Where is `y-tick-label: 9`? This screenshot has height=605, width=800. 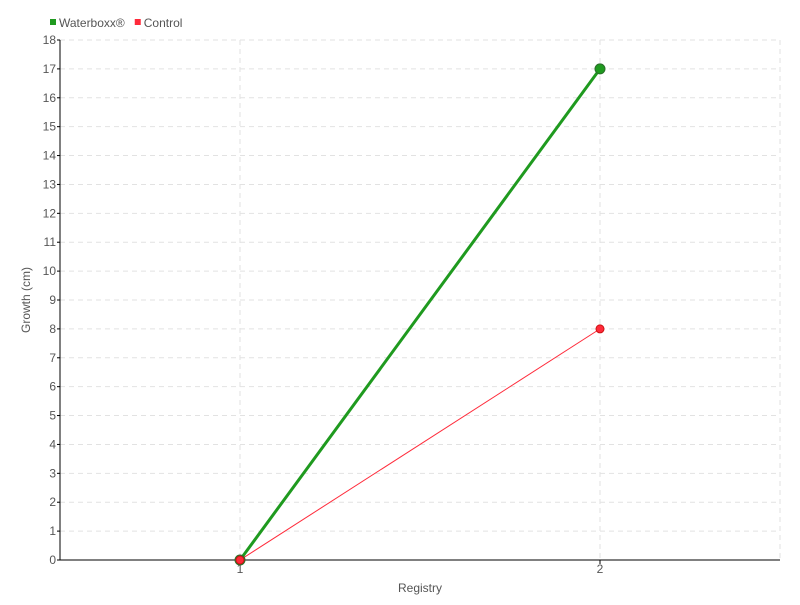 y-tick-label: 9 is located at coordinates (52, 300).